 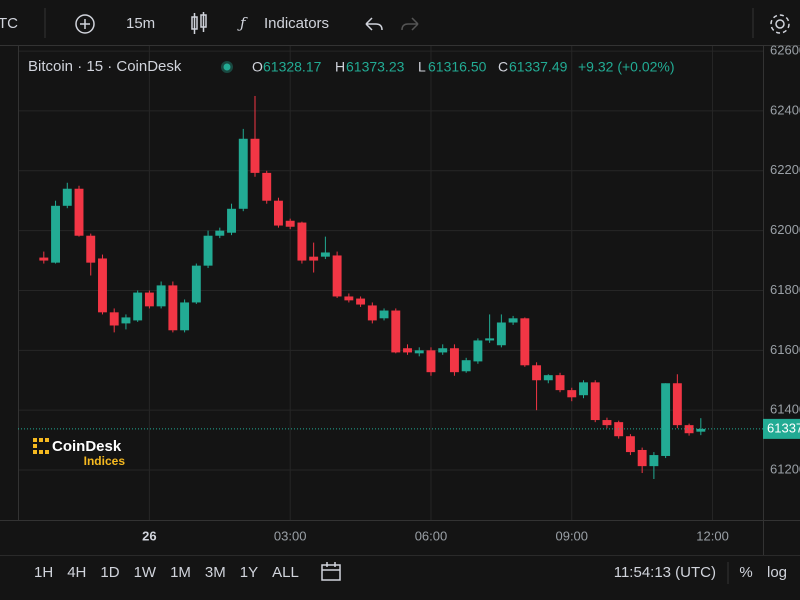 I want to click on fx-icon: ƒ, so click(x=242, y=23).